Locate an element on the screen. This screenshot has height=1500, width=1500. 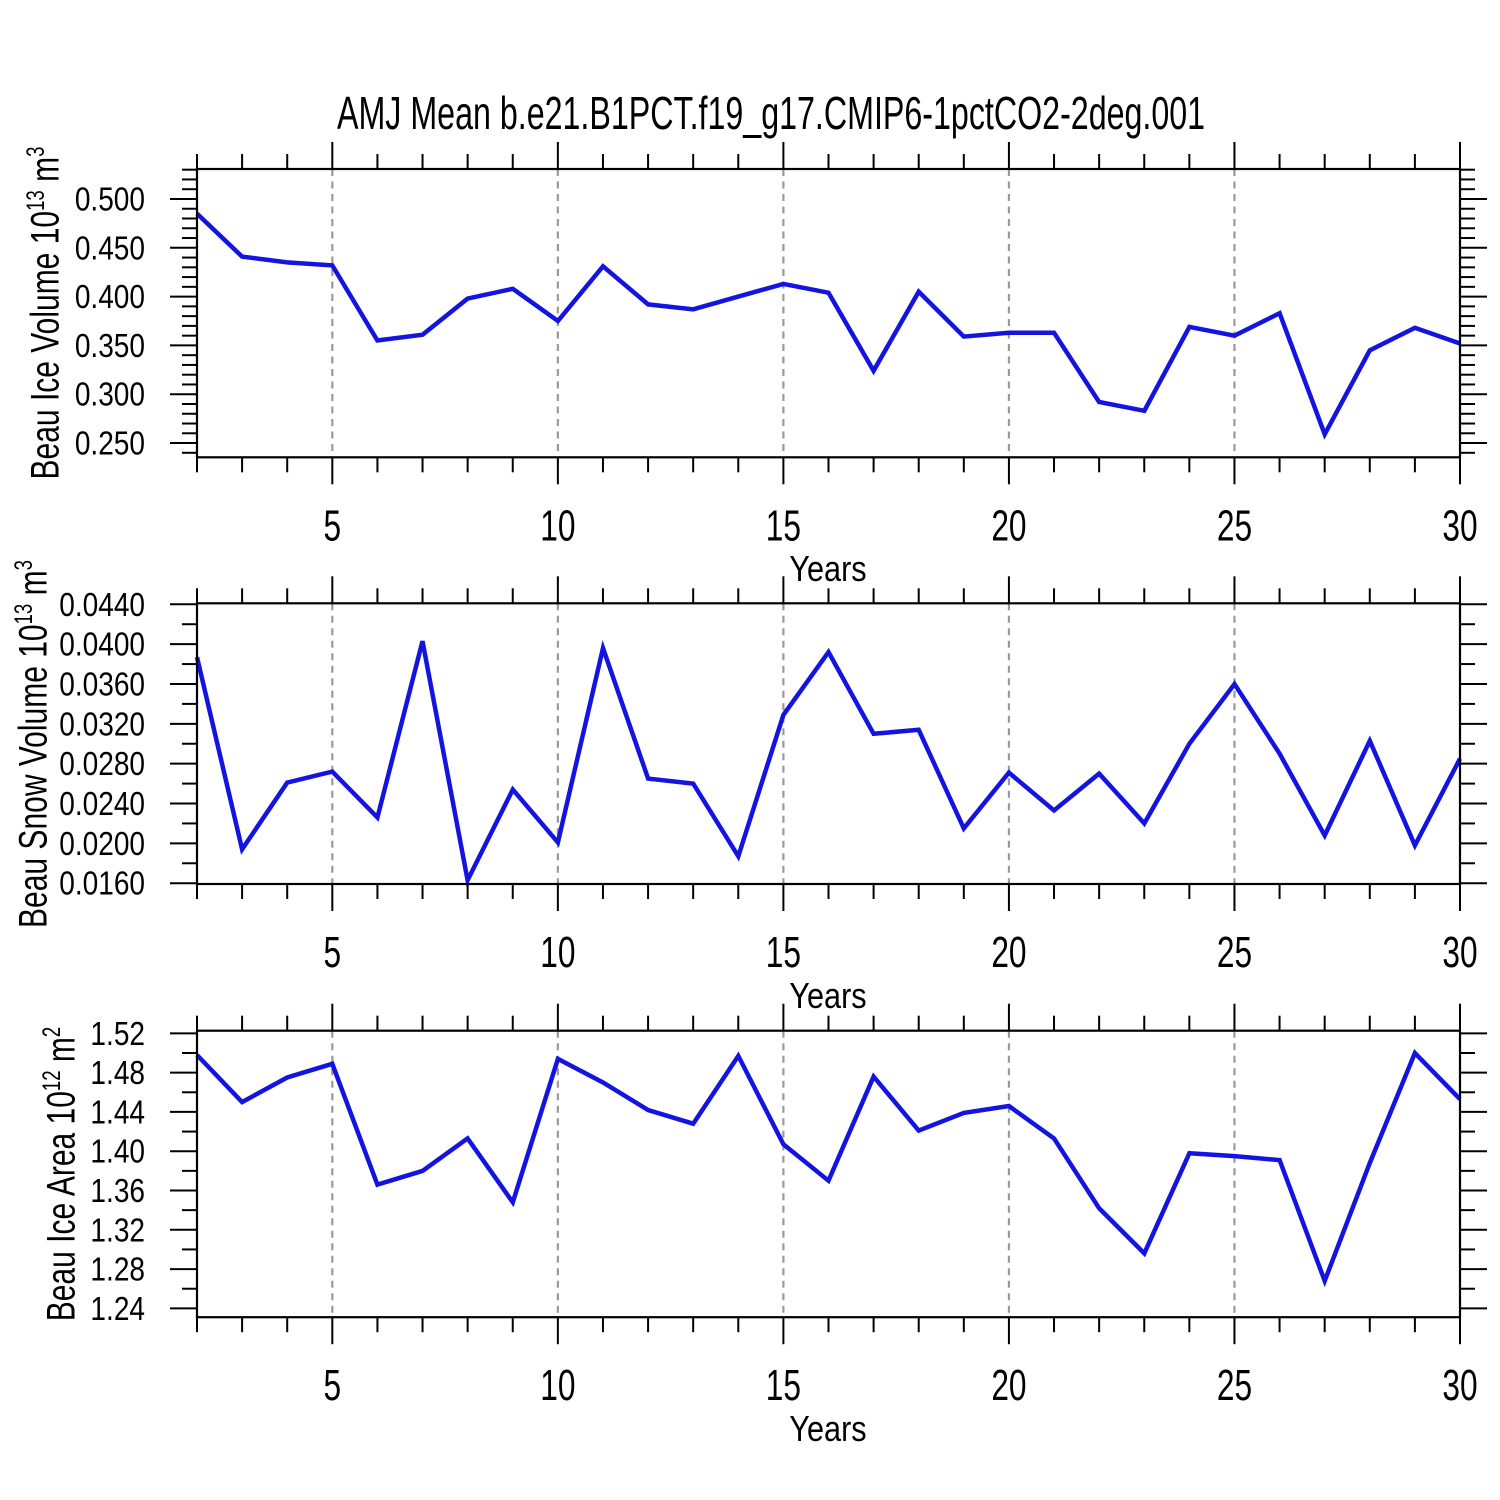
x-axis-title-3: Years is located at coordinates (828, 1428).